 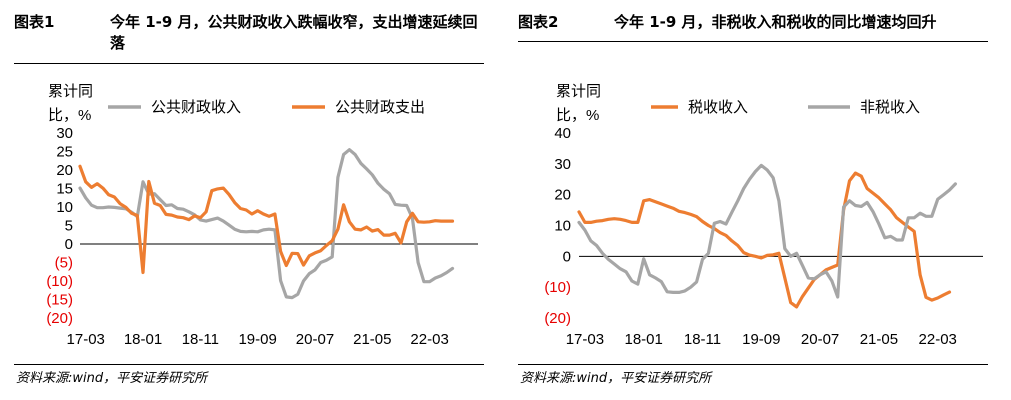 What do you see at coordinates (196, 107) in the screenshot?
I see `legend-label: 公共财政收入` at bounding box center [196, 107].